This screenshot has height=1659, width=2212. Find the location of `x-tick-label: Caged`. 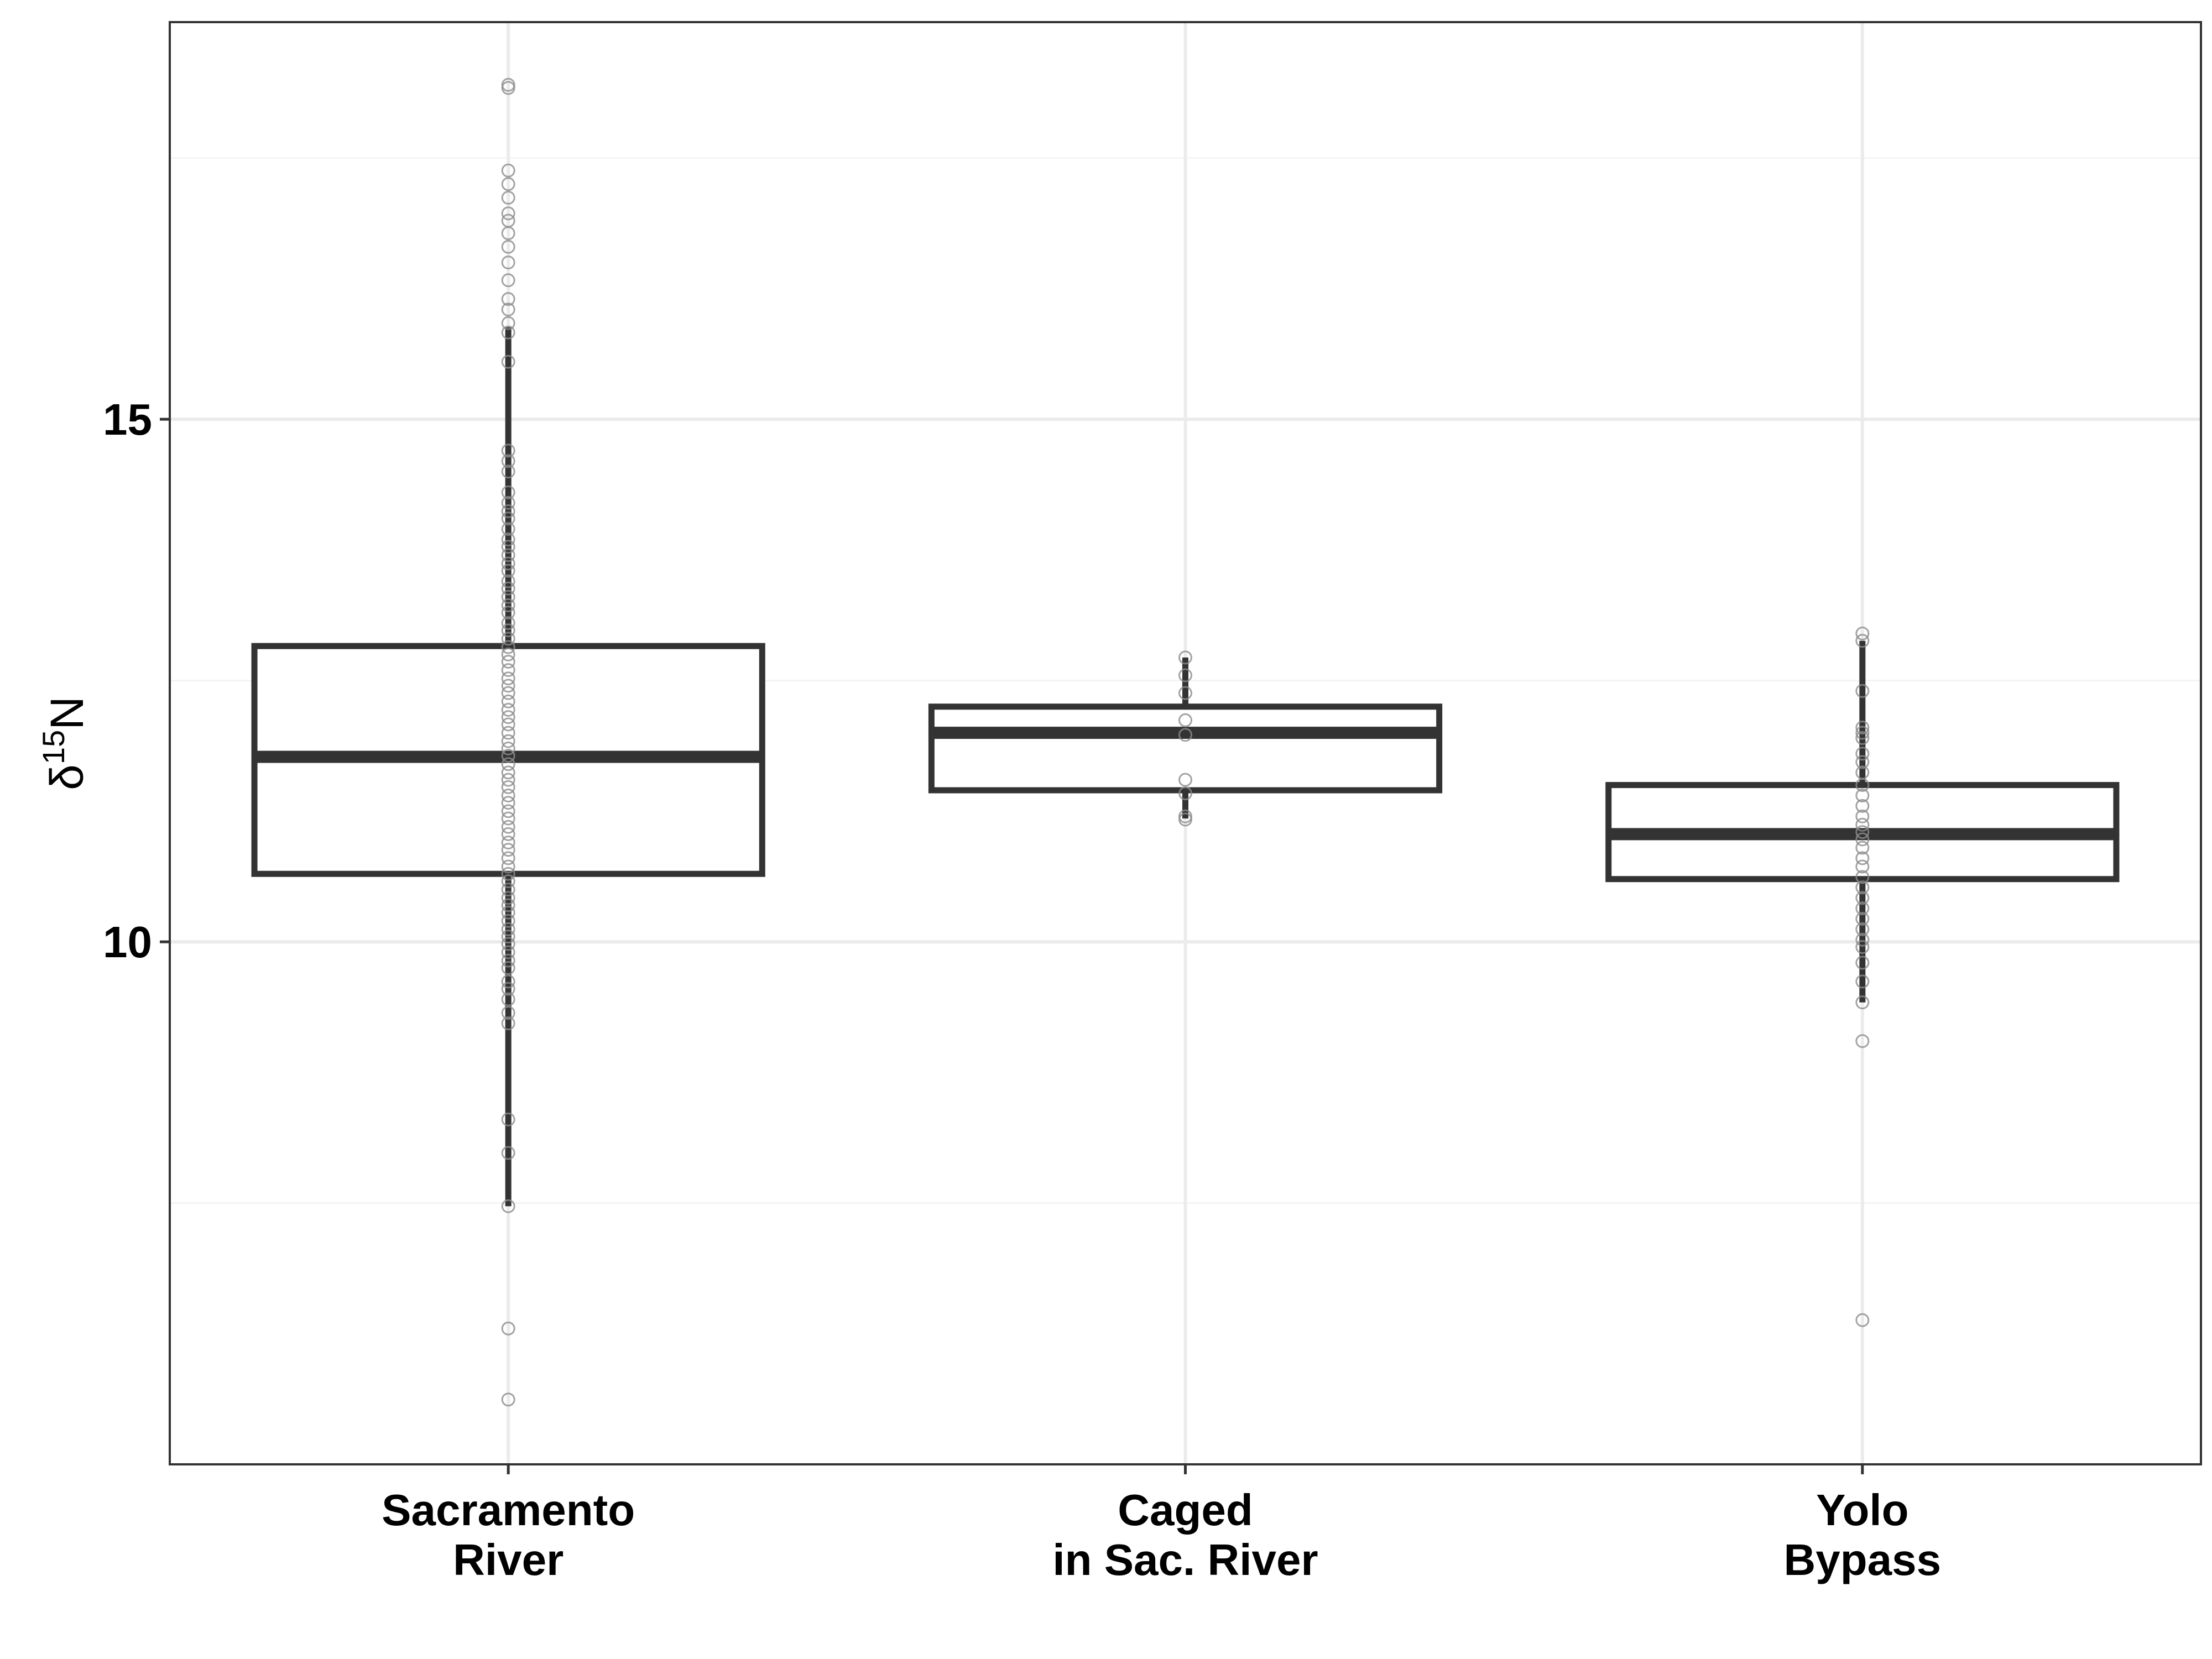

x-tick-label: Caged is located at coordinates (1185, 1510).